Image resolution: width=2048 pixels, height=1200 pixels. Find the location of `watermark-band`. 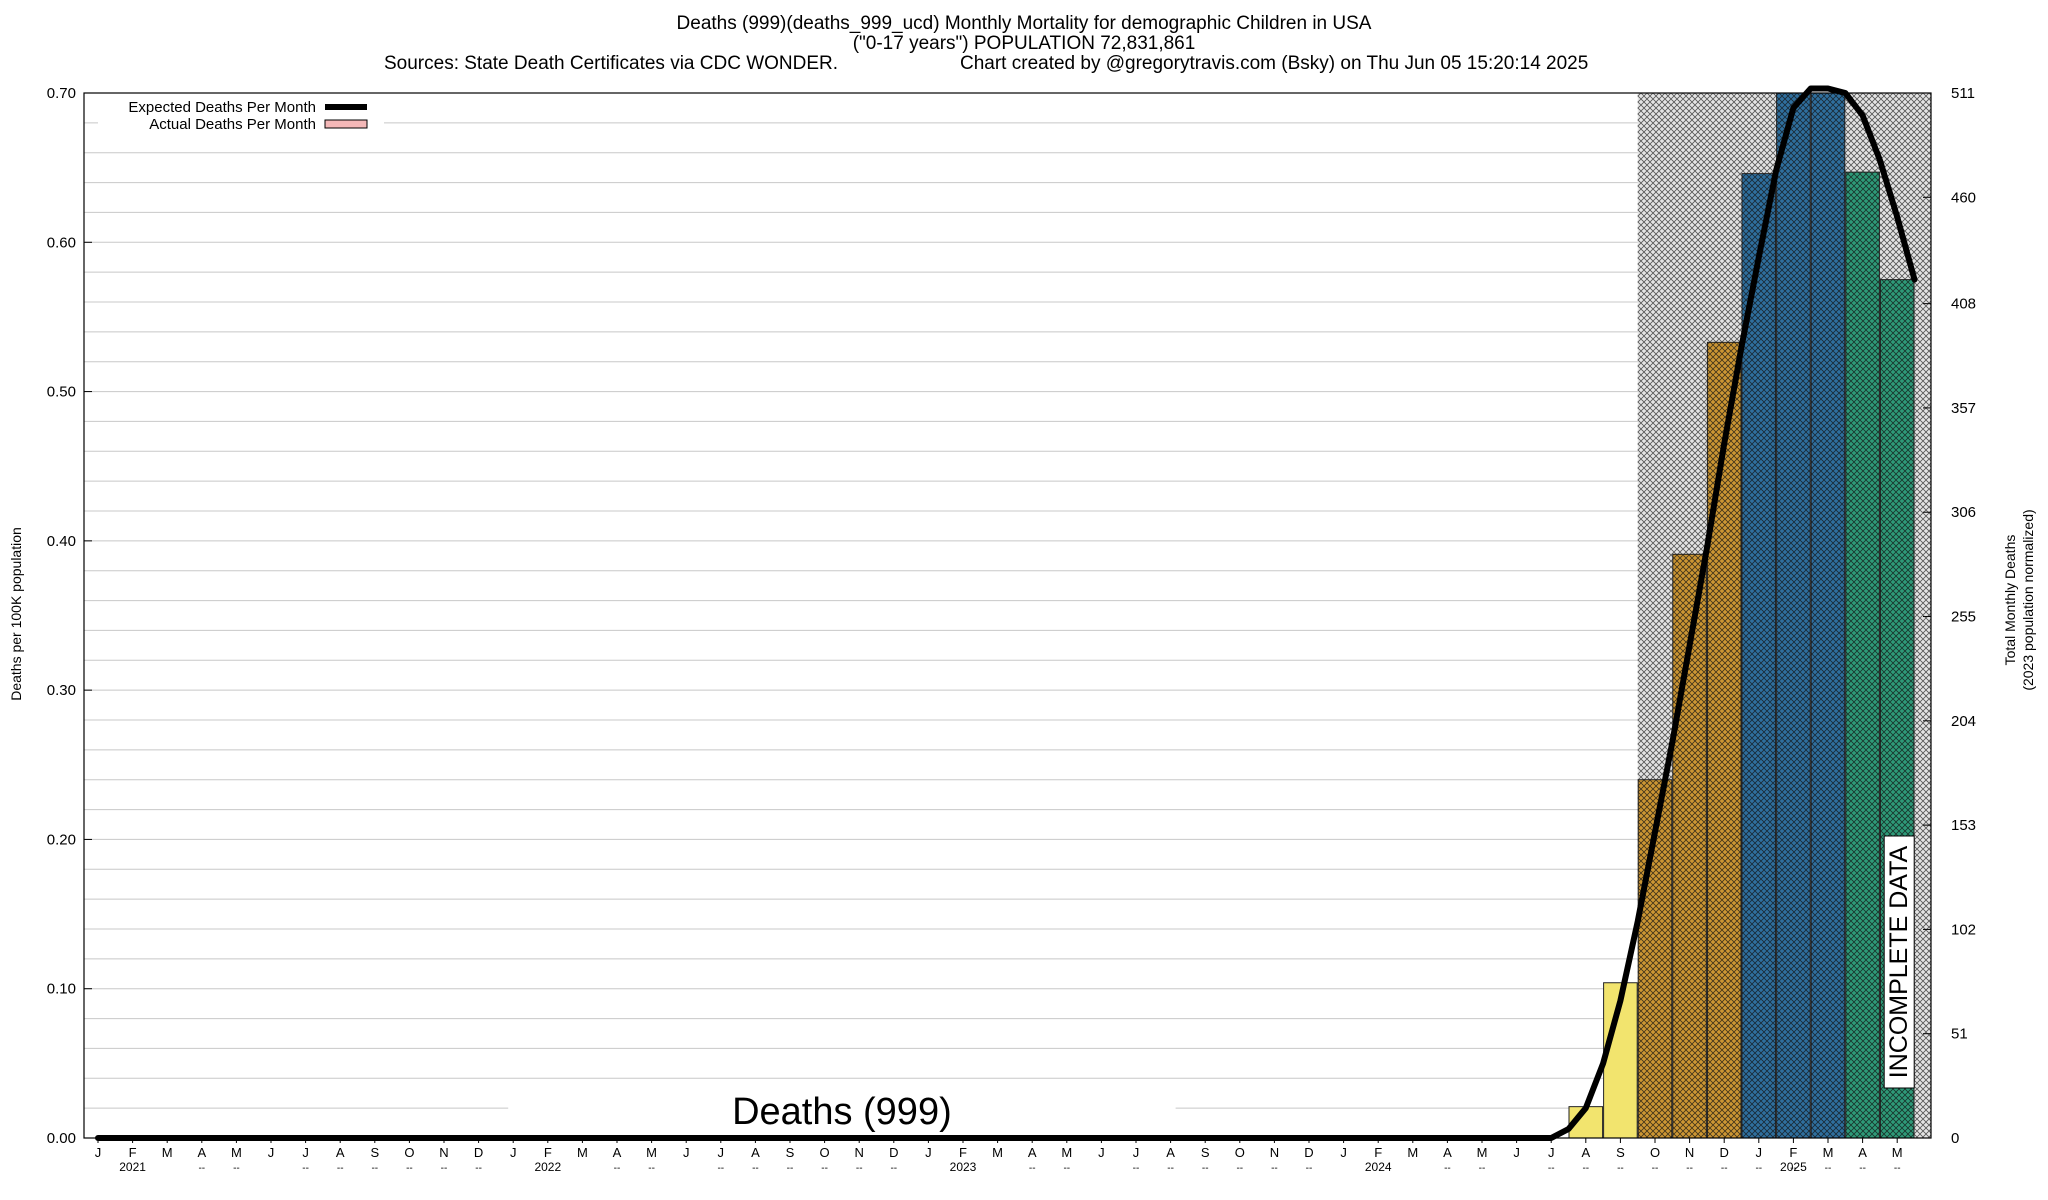

watermark-band is located at coordinates (842, 1122).